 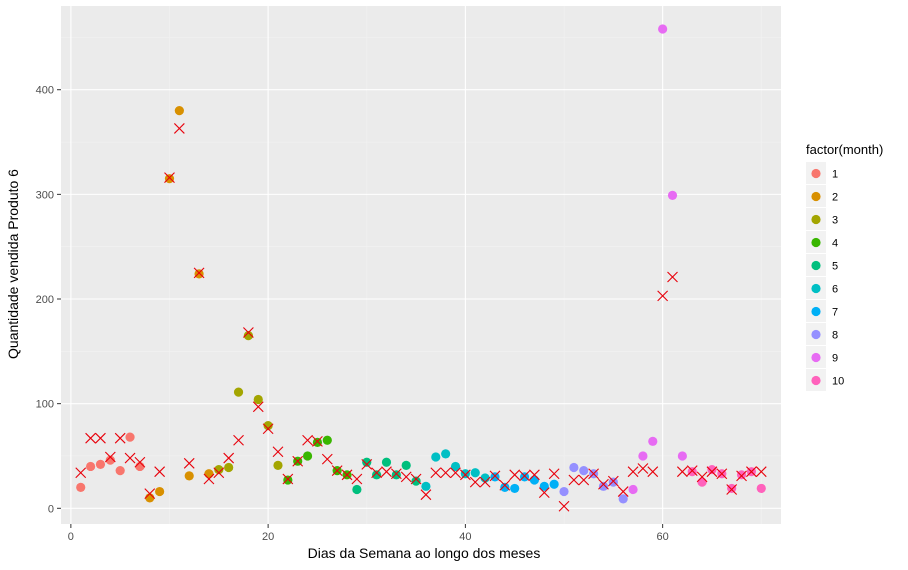 What do you see at coordinates (844, 266) in the screenshot?
I see `legend: factor(month) 1 2 3 4 5 6 7 8 9 10` at bounding box center [844, 266].